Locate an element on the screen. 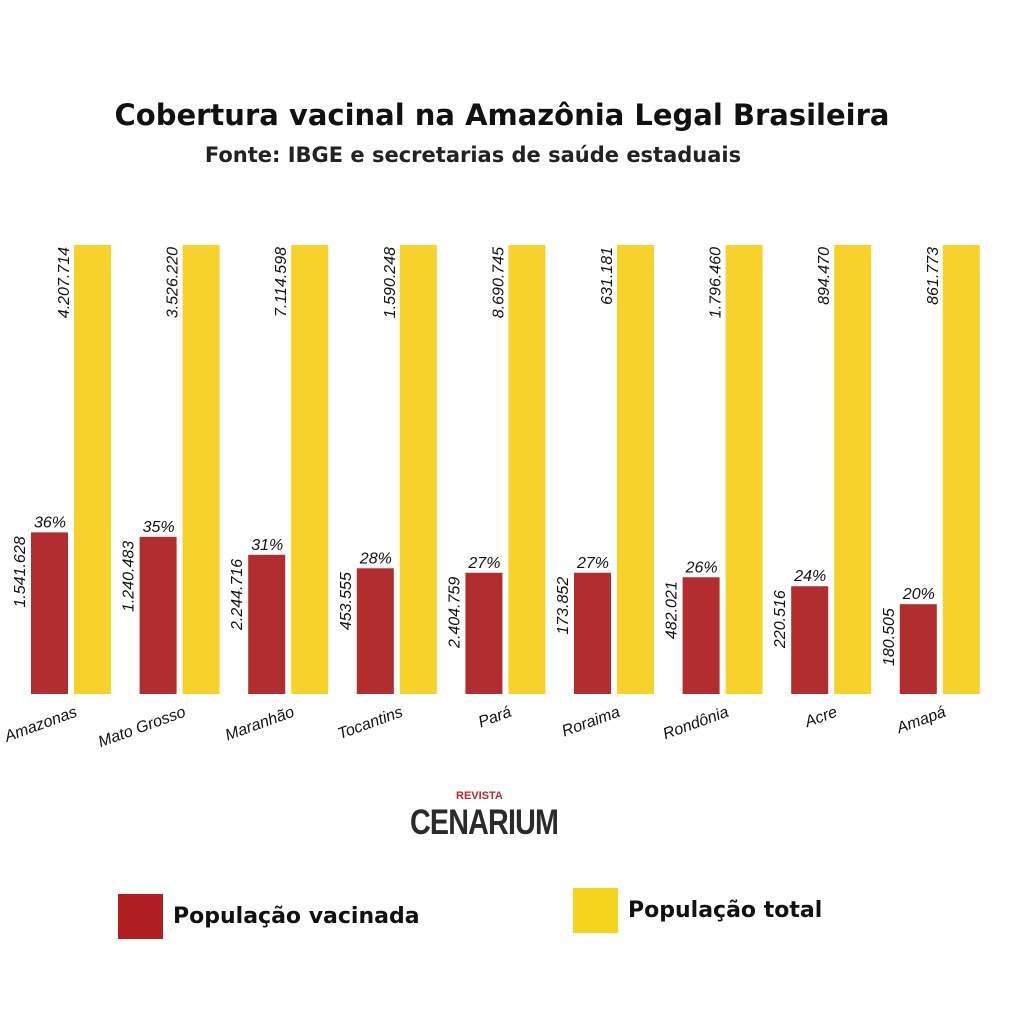  legend-swatch-total is located at coordinates (595, 910).